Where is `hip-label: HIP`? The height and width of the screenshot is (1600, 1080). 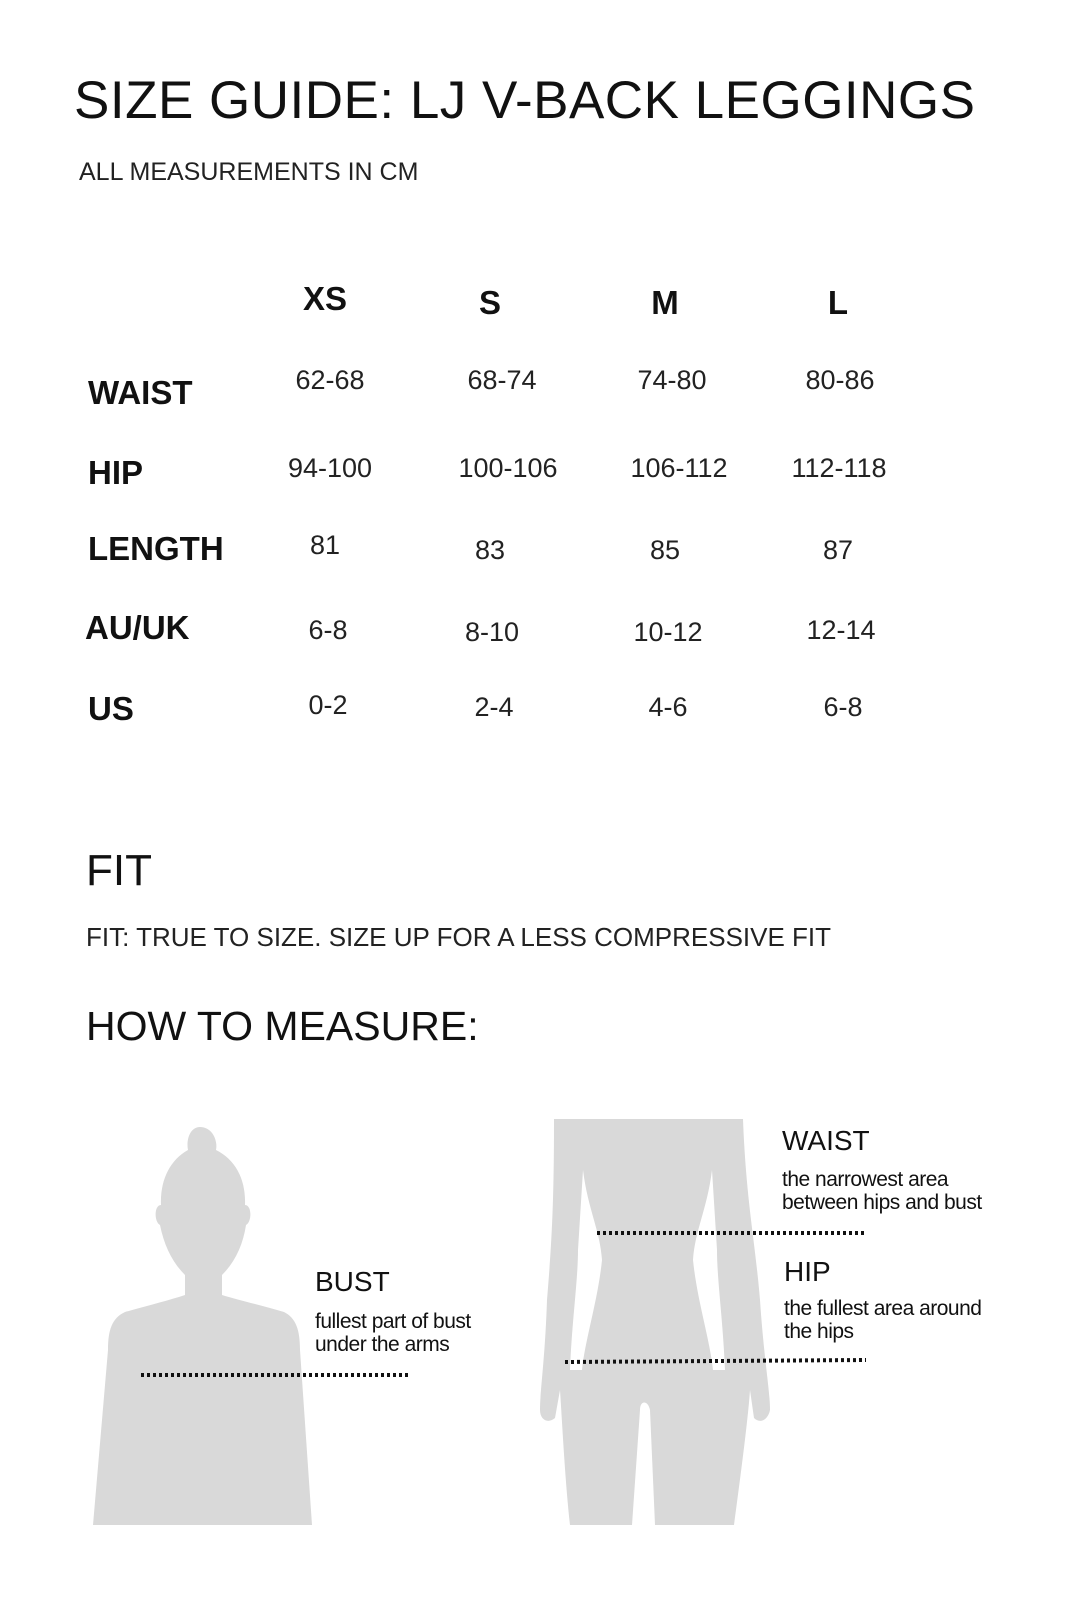 hip-label: HIP is located at coordinates (807, 1271).